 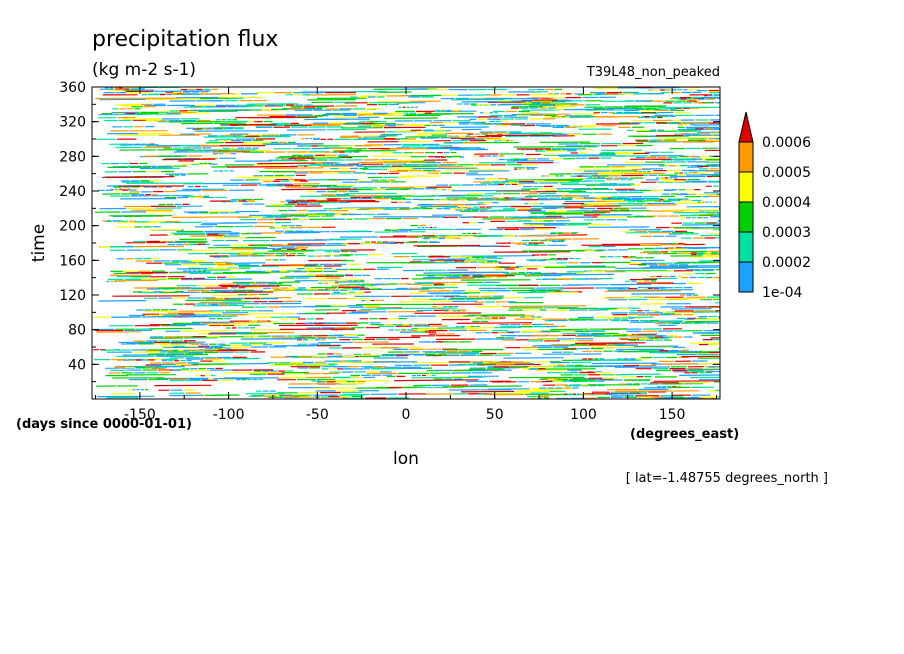 I want to click on y-axis-label: time, so click(x=39, y=243).